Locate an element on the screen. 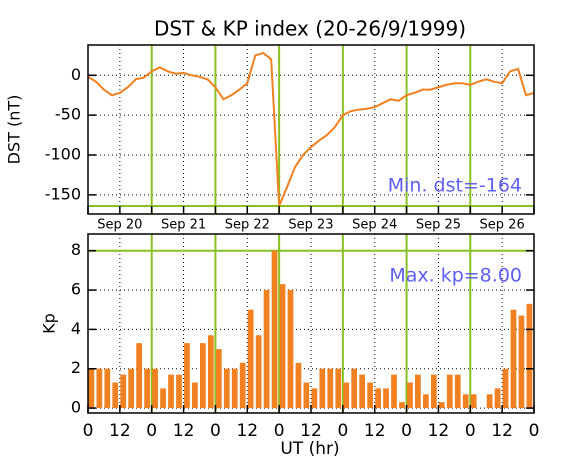 This screenshot has height=461, width=585. y-tick-label: 2 is located at coordinates (76, 367).